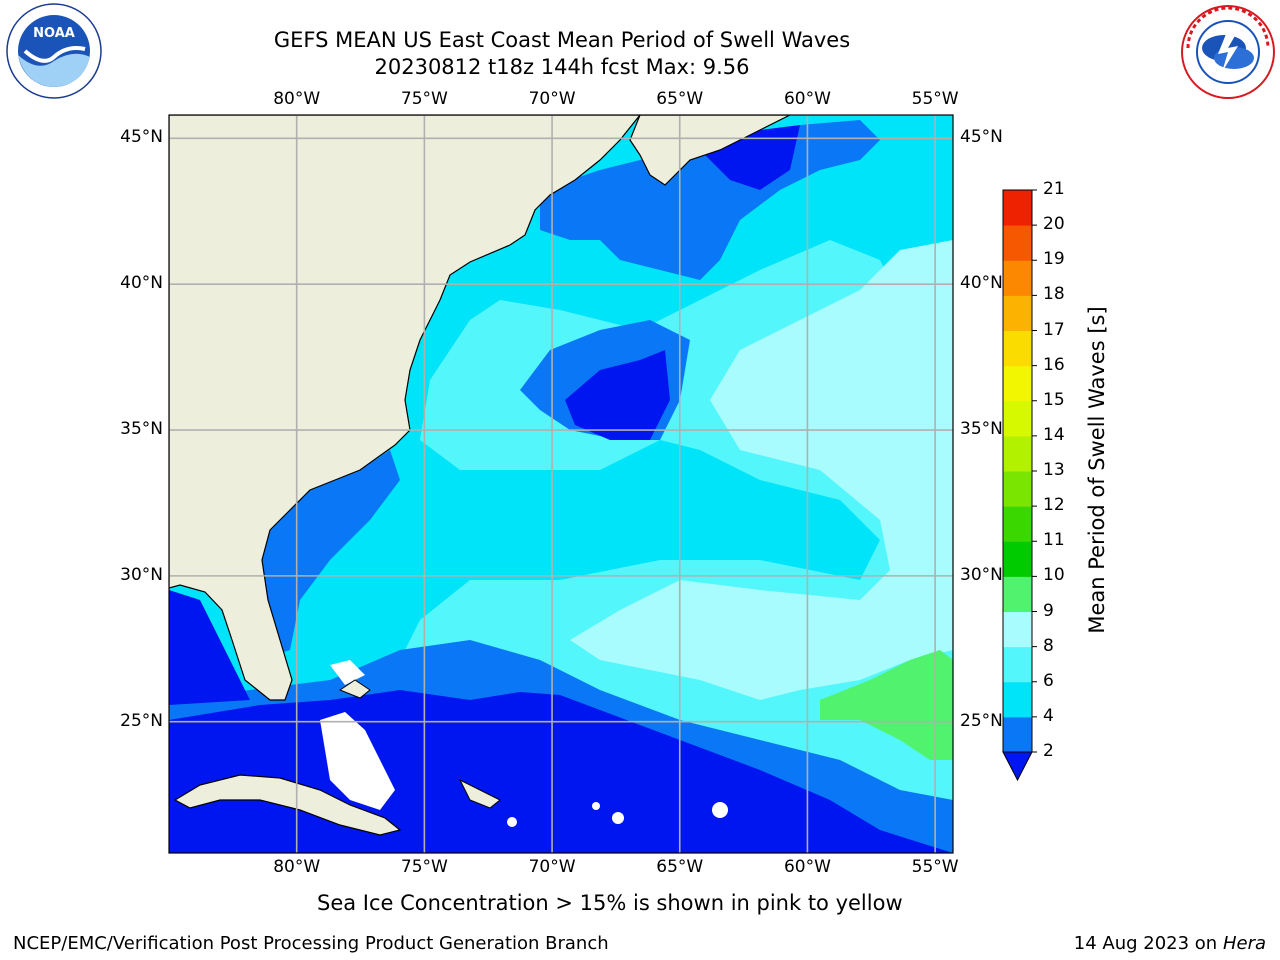 The height and width of the screenshot is (960, 1280). Describe the element at coordinates (680, 99) in the screenshot. I see `lon-label-top: 65°W` at that location.